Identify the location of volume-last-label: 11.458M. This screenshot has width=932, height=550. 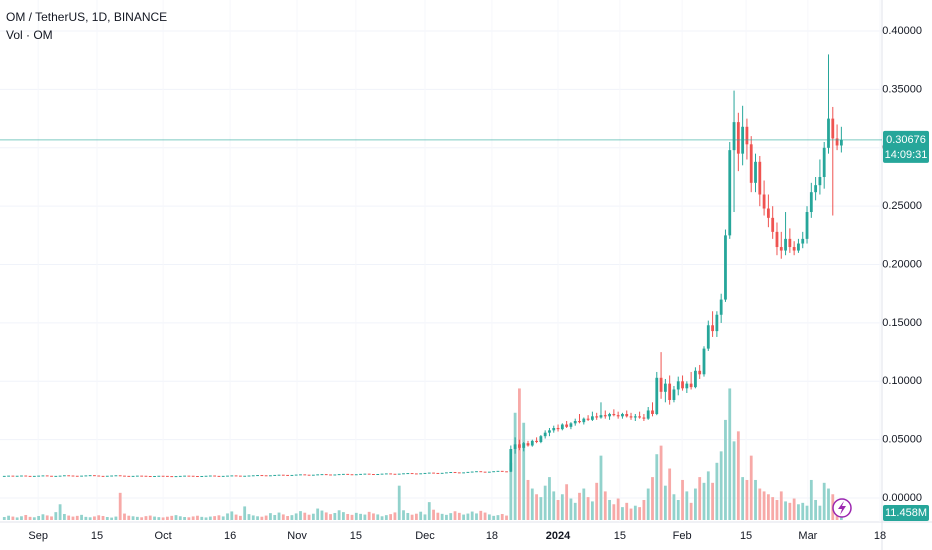
(906, 513).